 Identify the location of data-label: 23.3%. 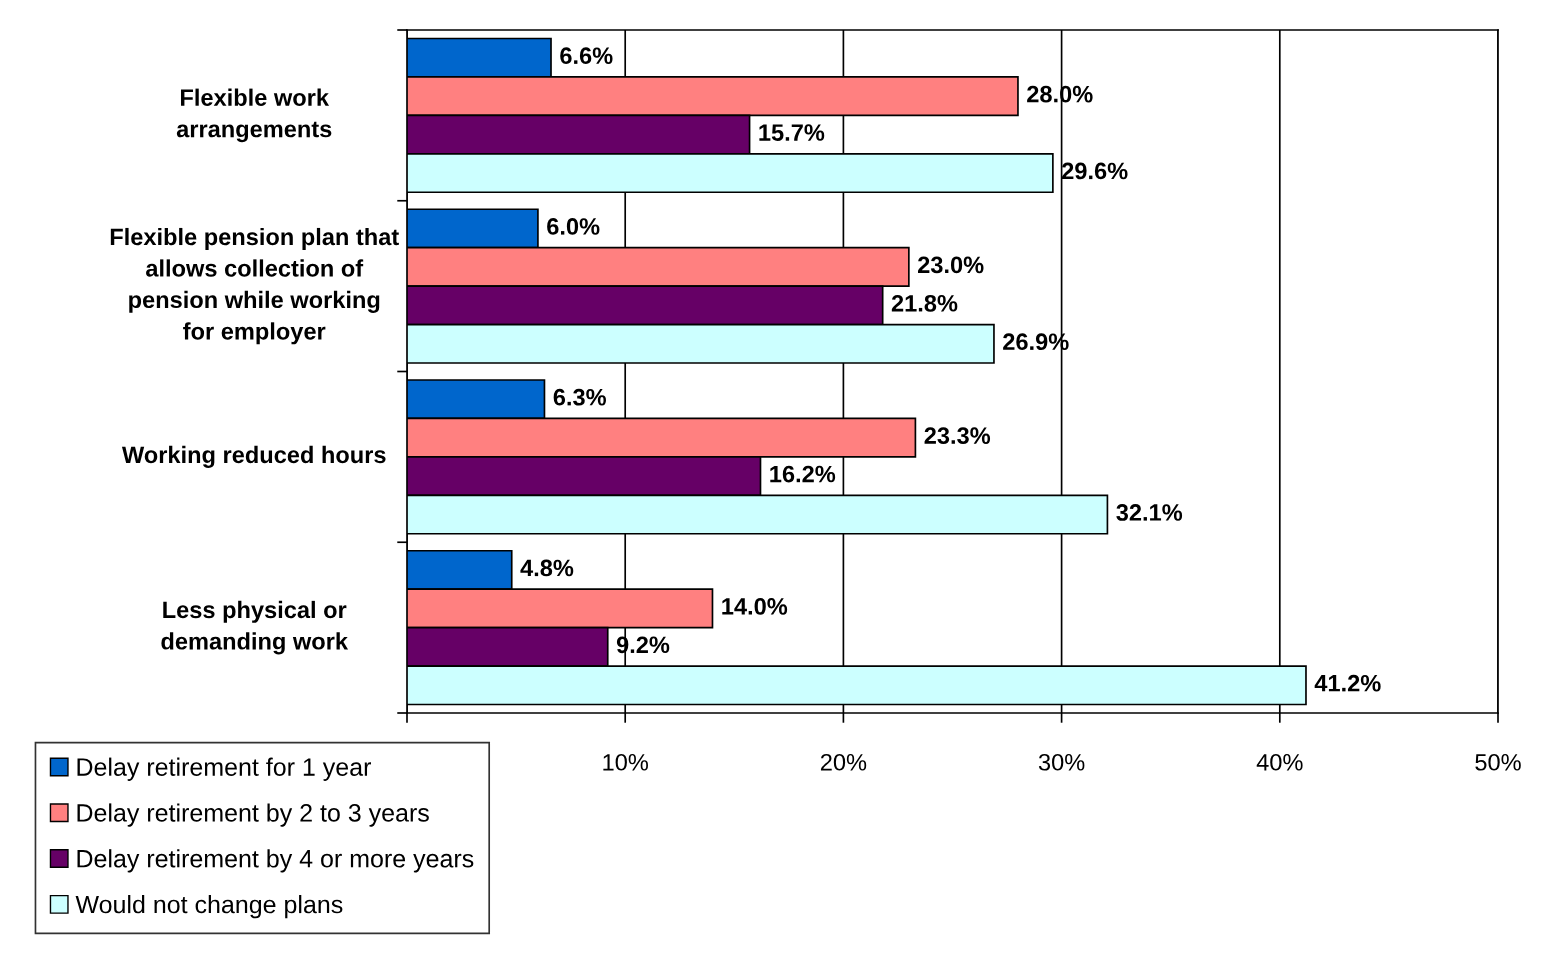
(957, 436).